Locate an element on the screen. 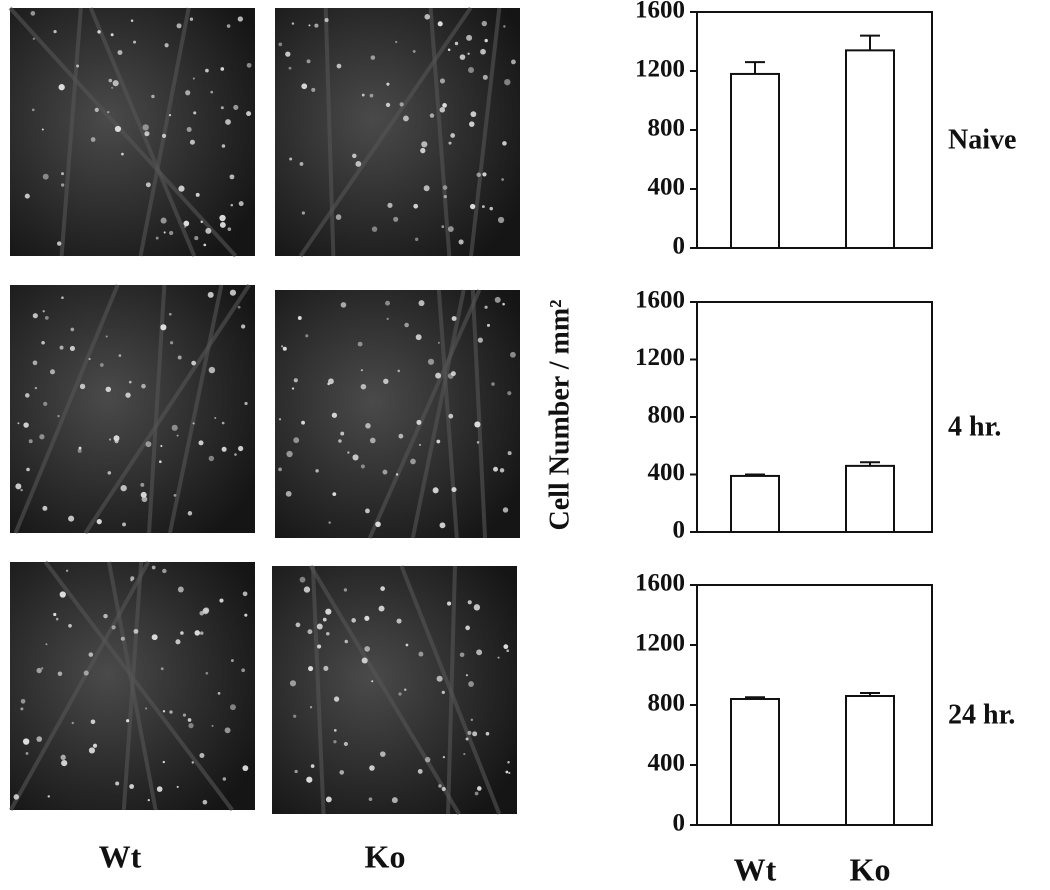  y-tick-label: 400 is located at coordinates (667, 187).